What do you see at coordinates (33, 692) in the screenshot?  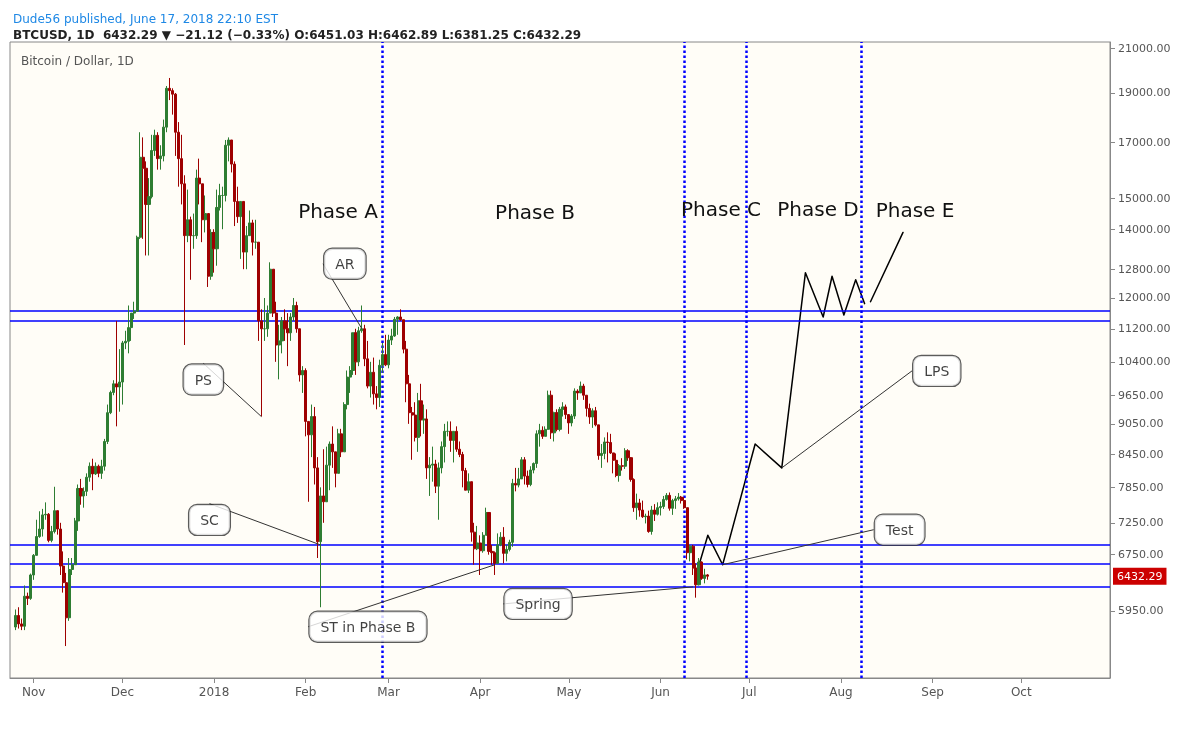 I see `x-tick-label: Nov` at bounding box center [33, 692].